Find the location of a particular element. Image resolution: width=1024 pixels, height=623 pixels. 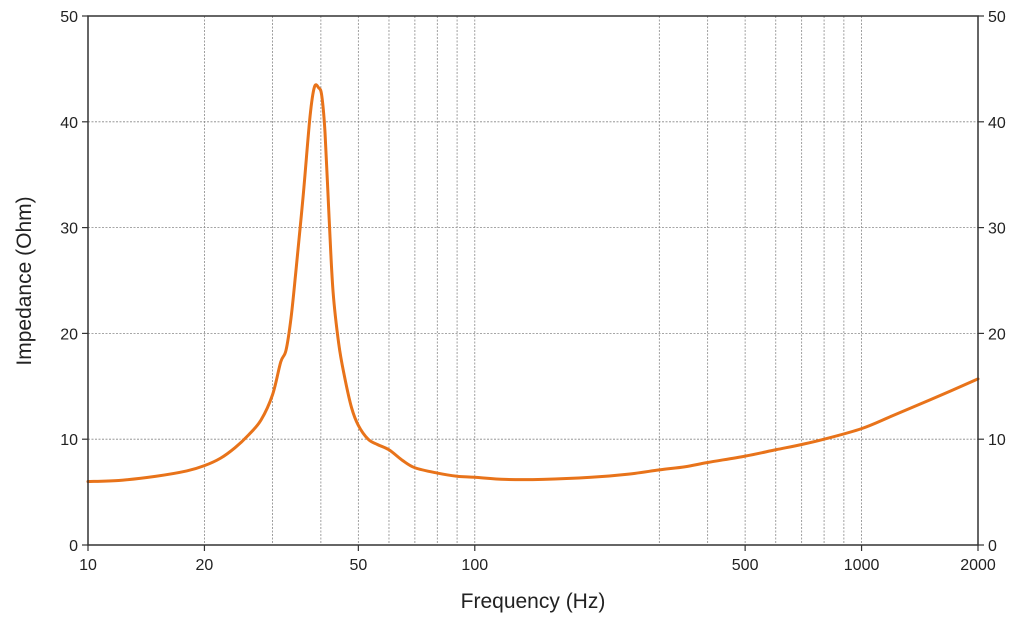

y-tick-label-right: 20 is located at coordinates (997, 334).